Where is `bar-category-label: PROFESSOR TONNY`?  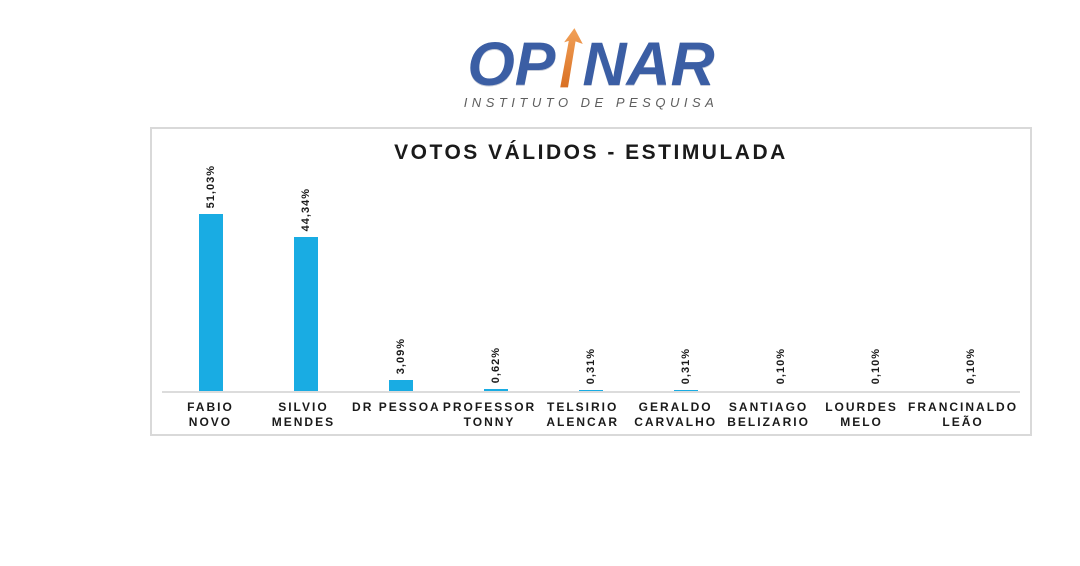 bar-category-label: PROFESSOR TONNY is located at coordinates (489, 414).